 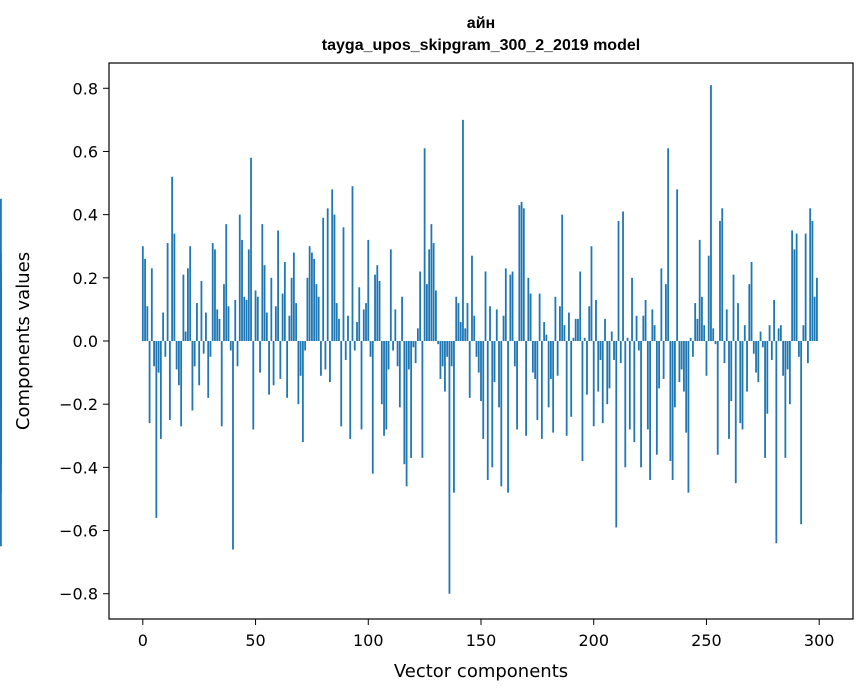 I want to click on x-tick-label: 200, so click(x=593, y=640).